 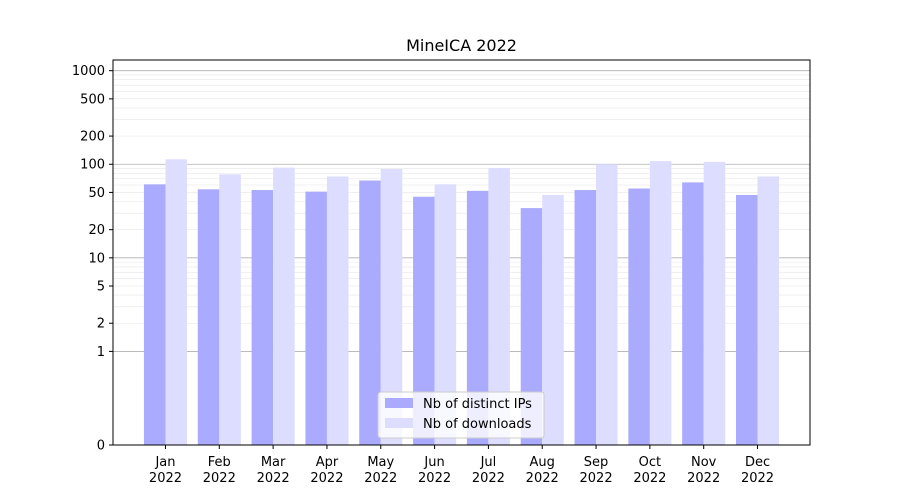 I want to click on x-tick-label-month: Dec, so click(x=757, y=462).